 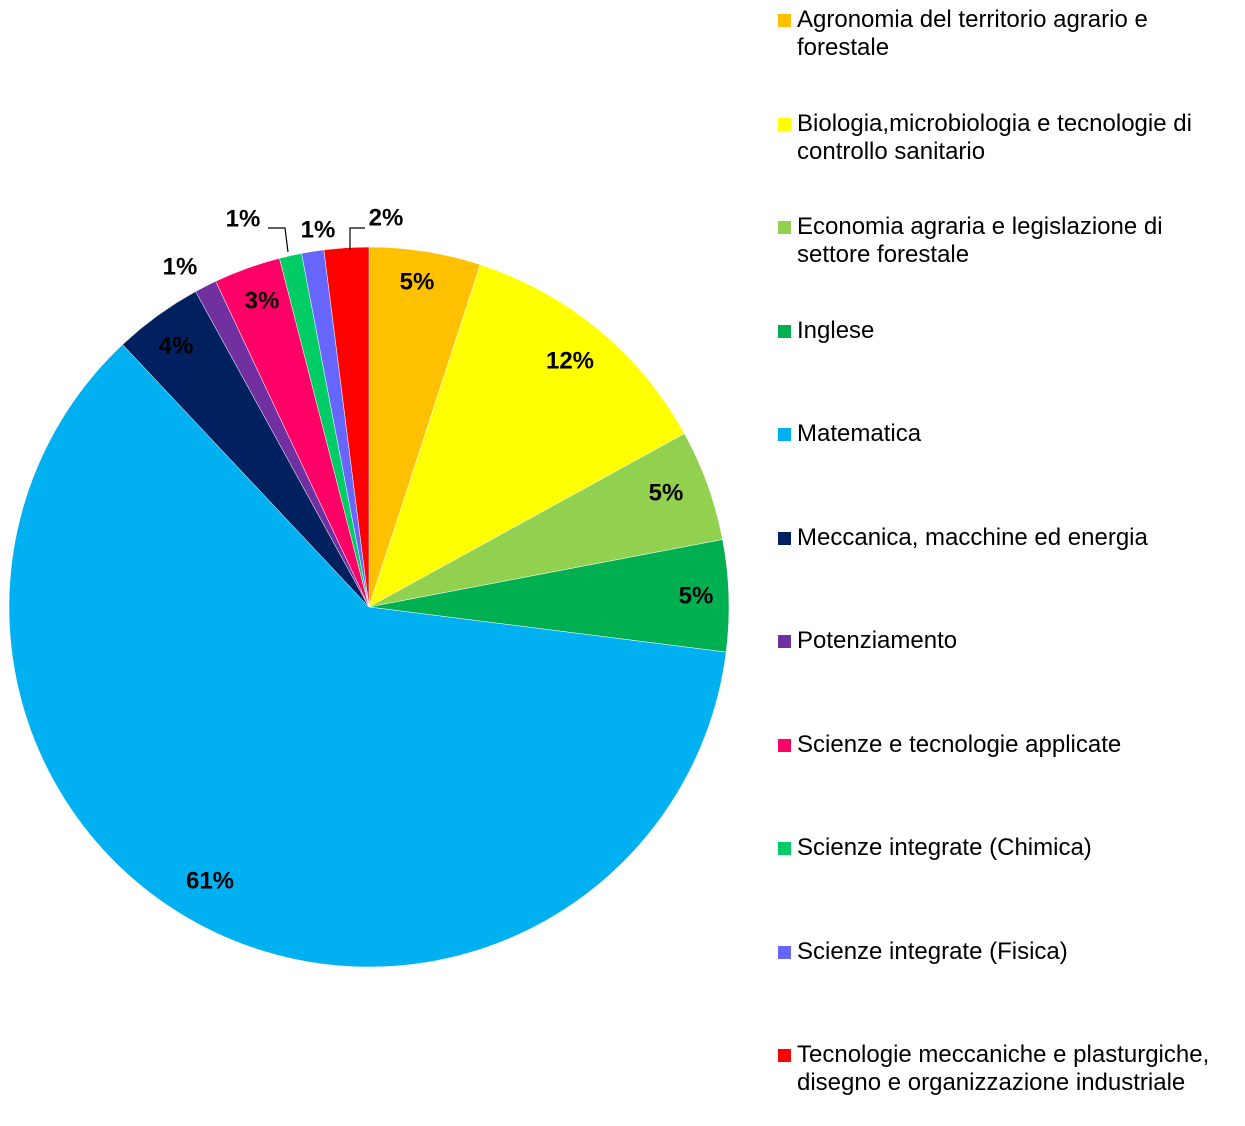 What do you see at coordinates (932, 951) in the screenshot?
I see `legend-label: Scienze integrate (Fisica)` at bounding box center [932, 951].